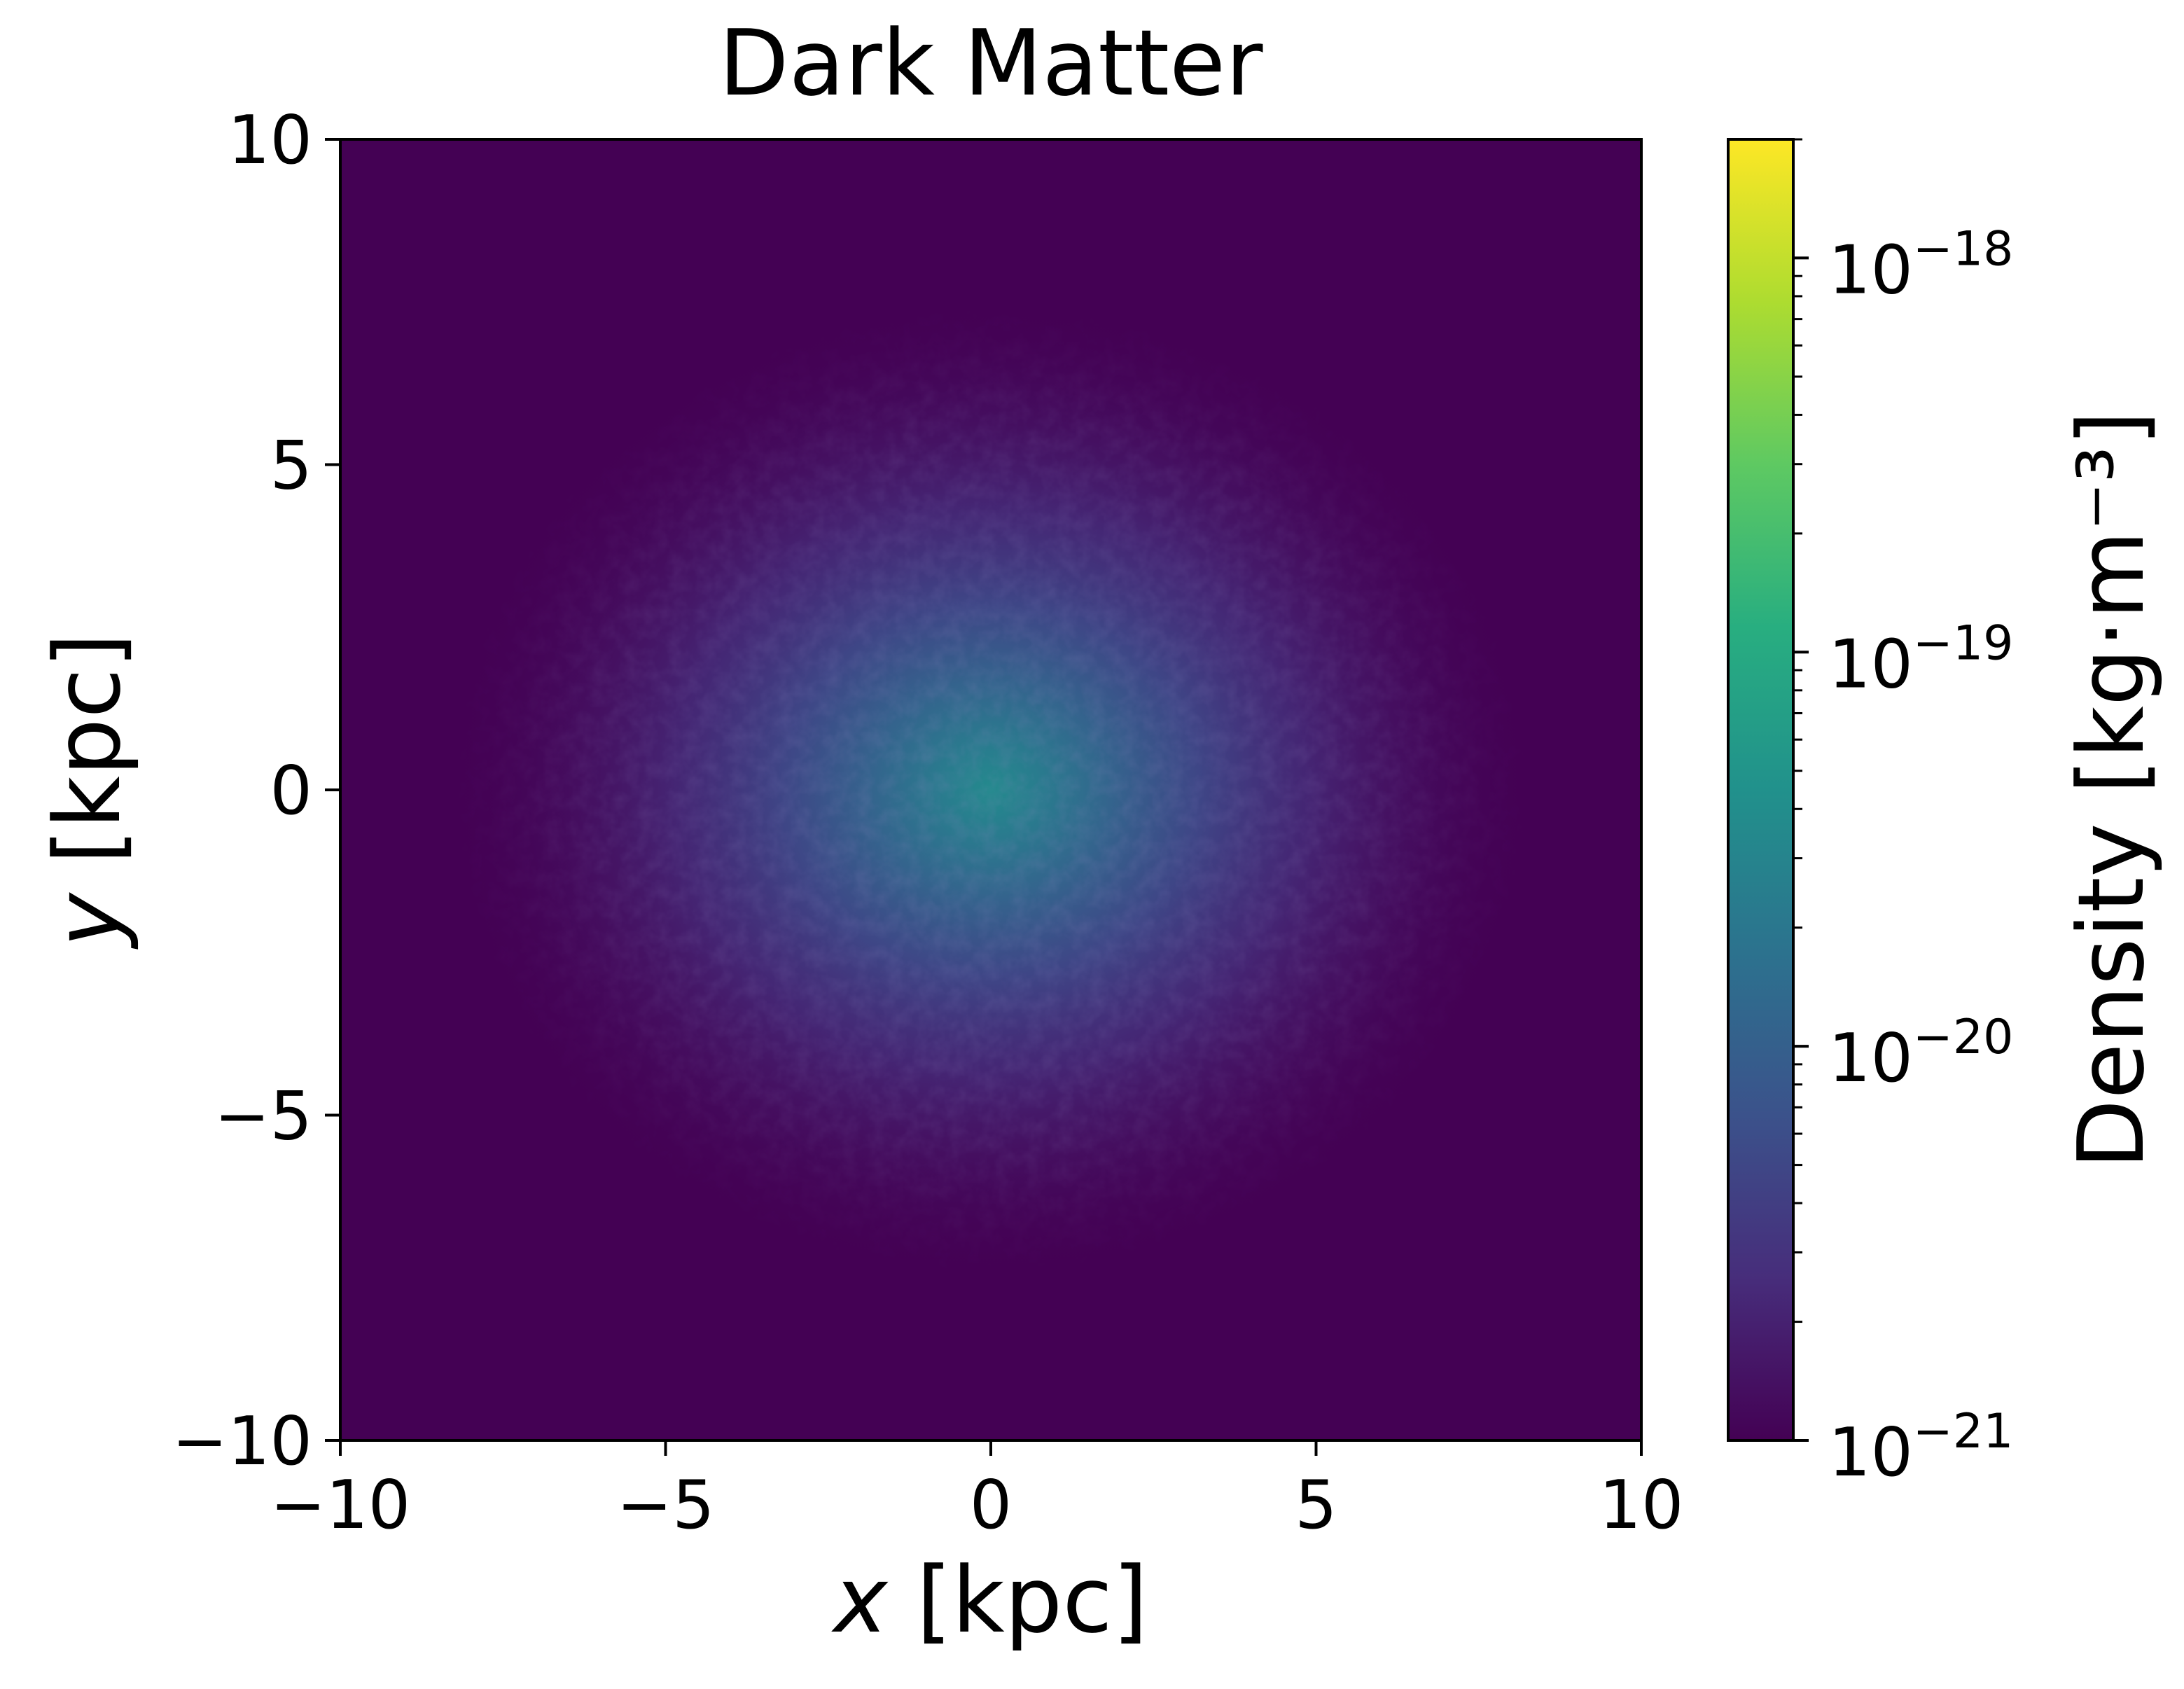 This screenshot has width=2184, height=1689. What do you see at coordinates (2111, 790) in the screenshot?
I see `colorbar-label: Density [kg·m⁻³]` at bounding box center [2111, 790].